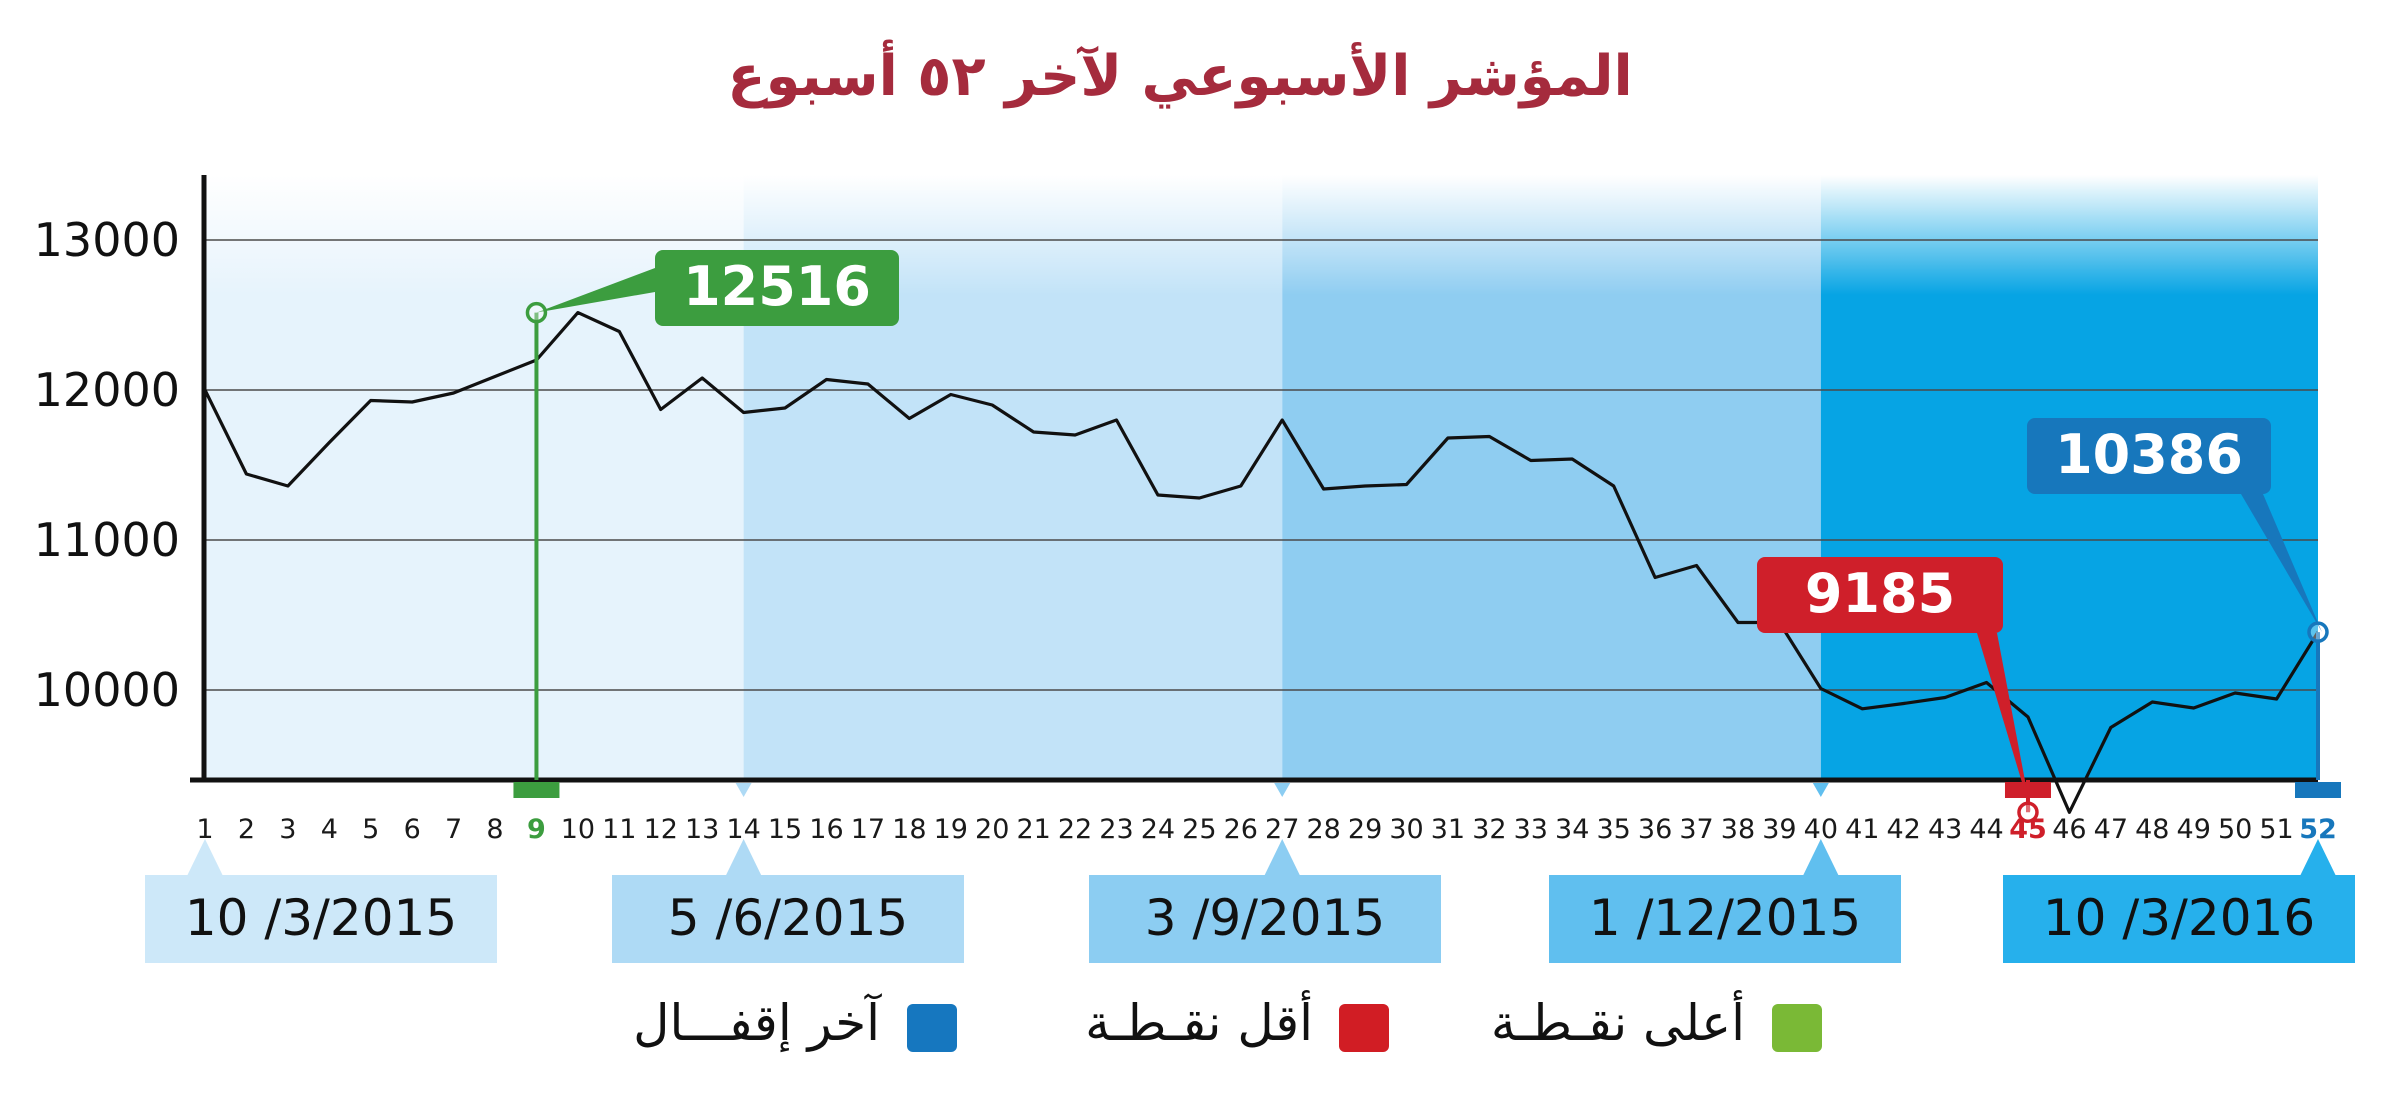  Describe the element at coordinates (1945, 829) in the screenshot. I see `x-tick-label: 43` at that location.